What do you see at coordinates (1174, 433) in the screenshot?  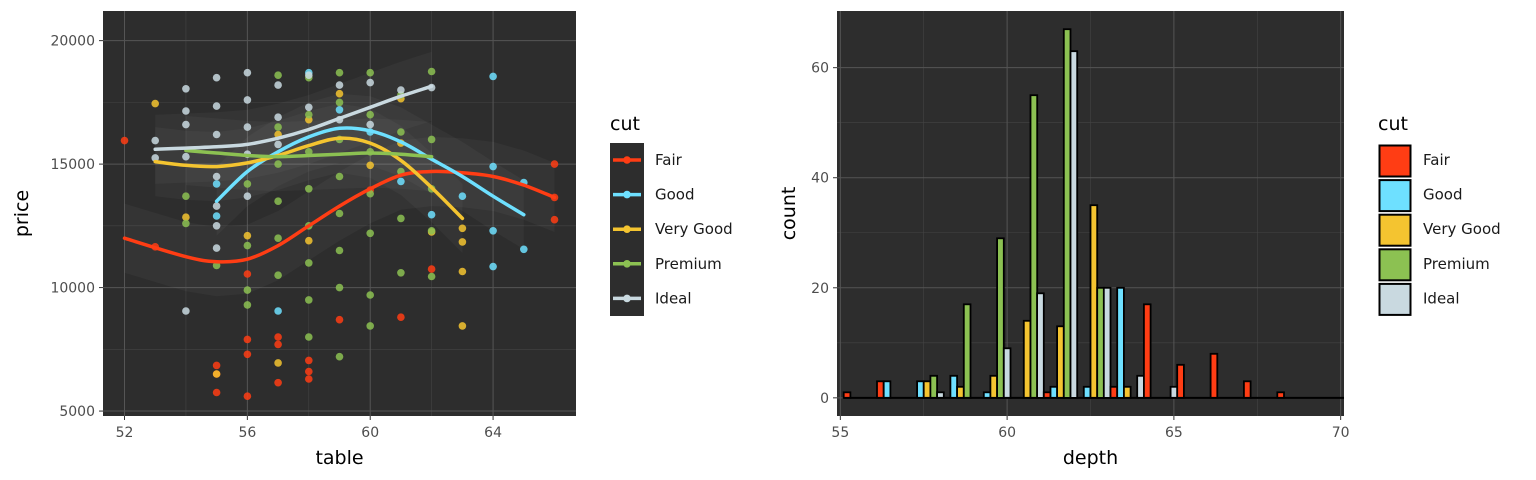 I see `right-x-tick-label: 65` at bounding box center [1174, 433].